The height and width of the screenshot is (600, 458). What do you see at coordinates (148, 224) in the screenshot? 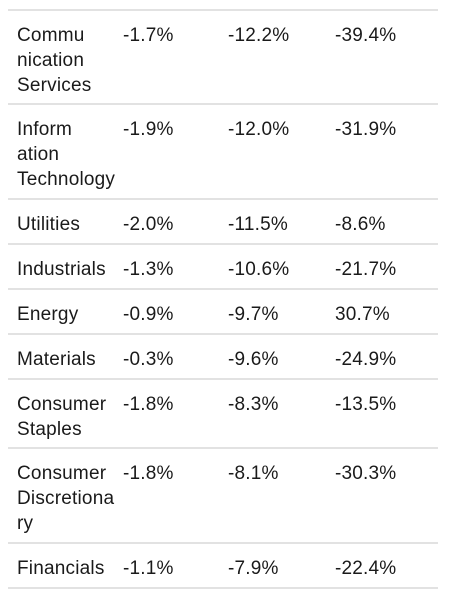
I see `value-col-1: -2.0%` at bounding box center [148, 224].